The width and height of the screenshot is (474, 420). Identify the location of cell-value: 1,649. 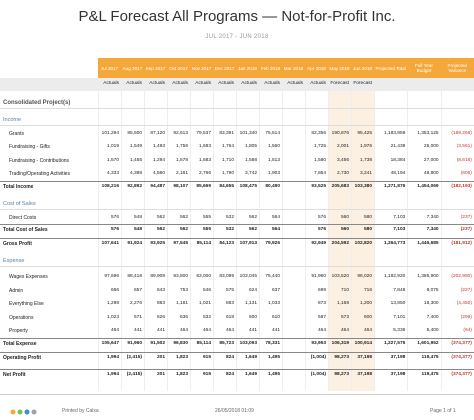
(250, 357).